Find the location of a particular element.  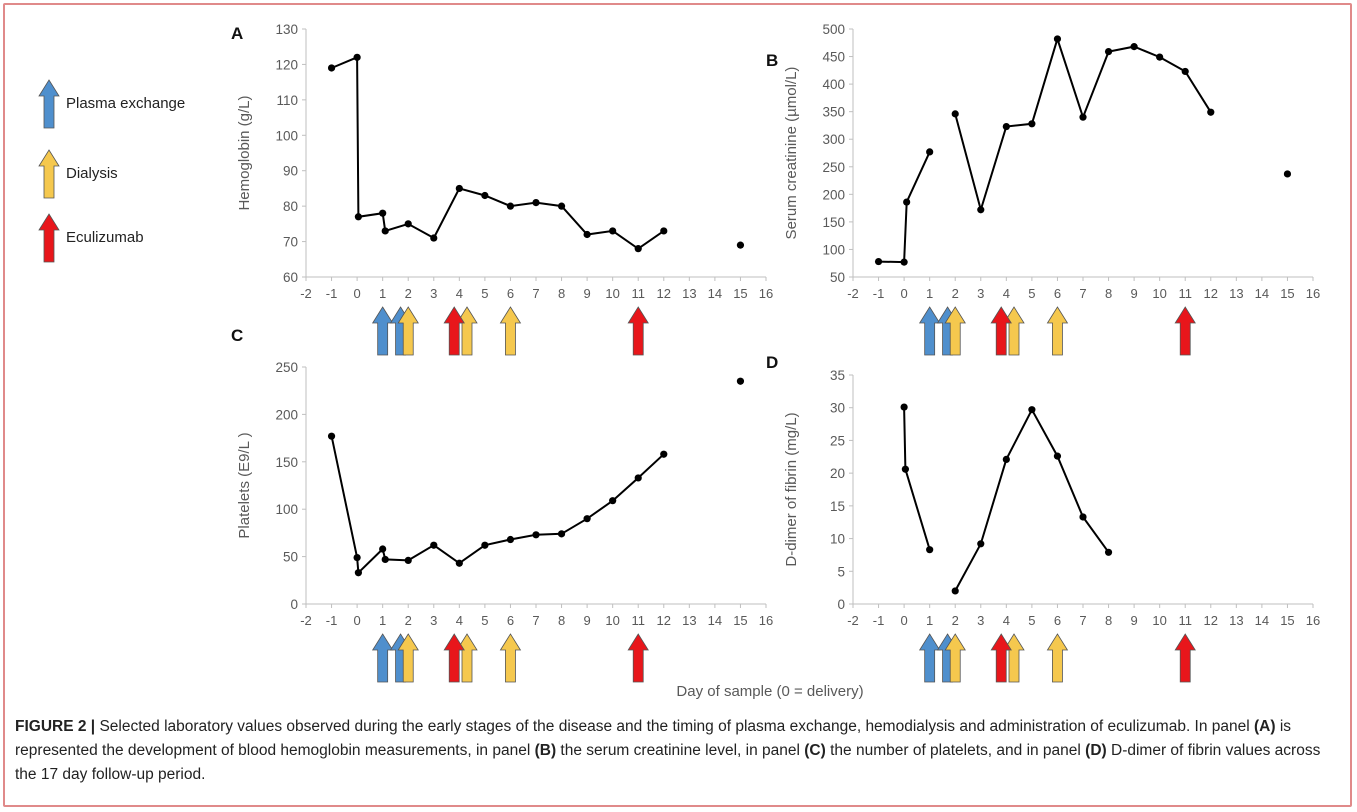

y-tick-label: 10 is located at coordinates (837, 539).